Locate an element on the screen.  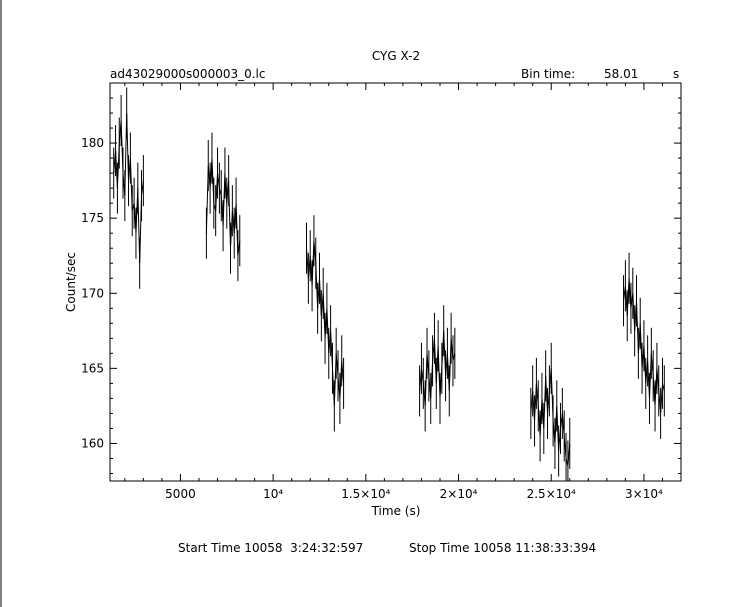
x-tick-label: 3×10⁴ is located at coordinates (644, 494).